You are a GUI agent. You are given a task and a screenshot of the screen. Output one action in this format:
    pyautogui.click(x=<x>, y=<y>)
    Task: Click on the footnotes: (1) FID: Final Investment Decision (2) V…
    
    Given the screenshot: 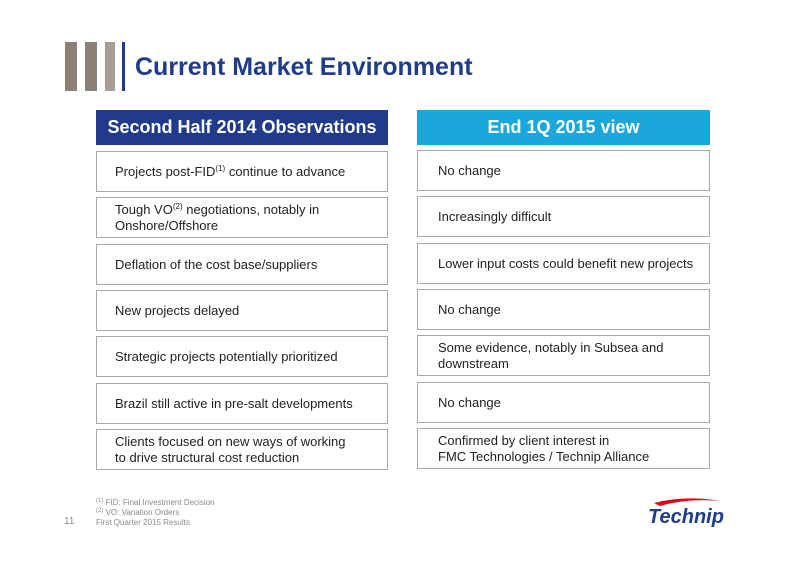 What is the action you would take?
    pyautogui.click(x=155, y=508)
    